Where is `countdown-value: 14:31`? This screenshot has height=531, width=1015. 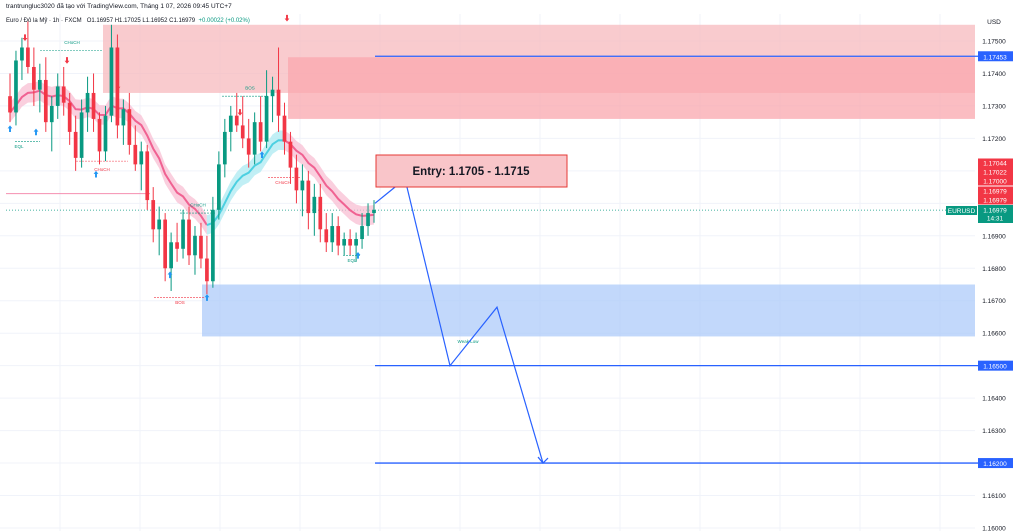 countdown-value: 14:31 is located at coordinates (995, 219).